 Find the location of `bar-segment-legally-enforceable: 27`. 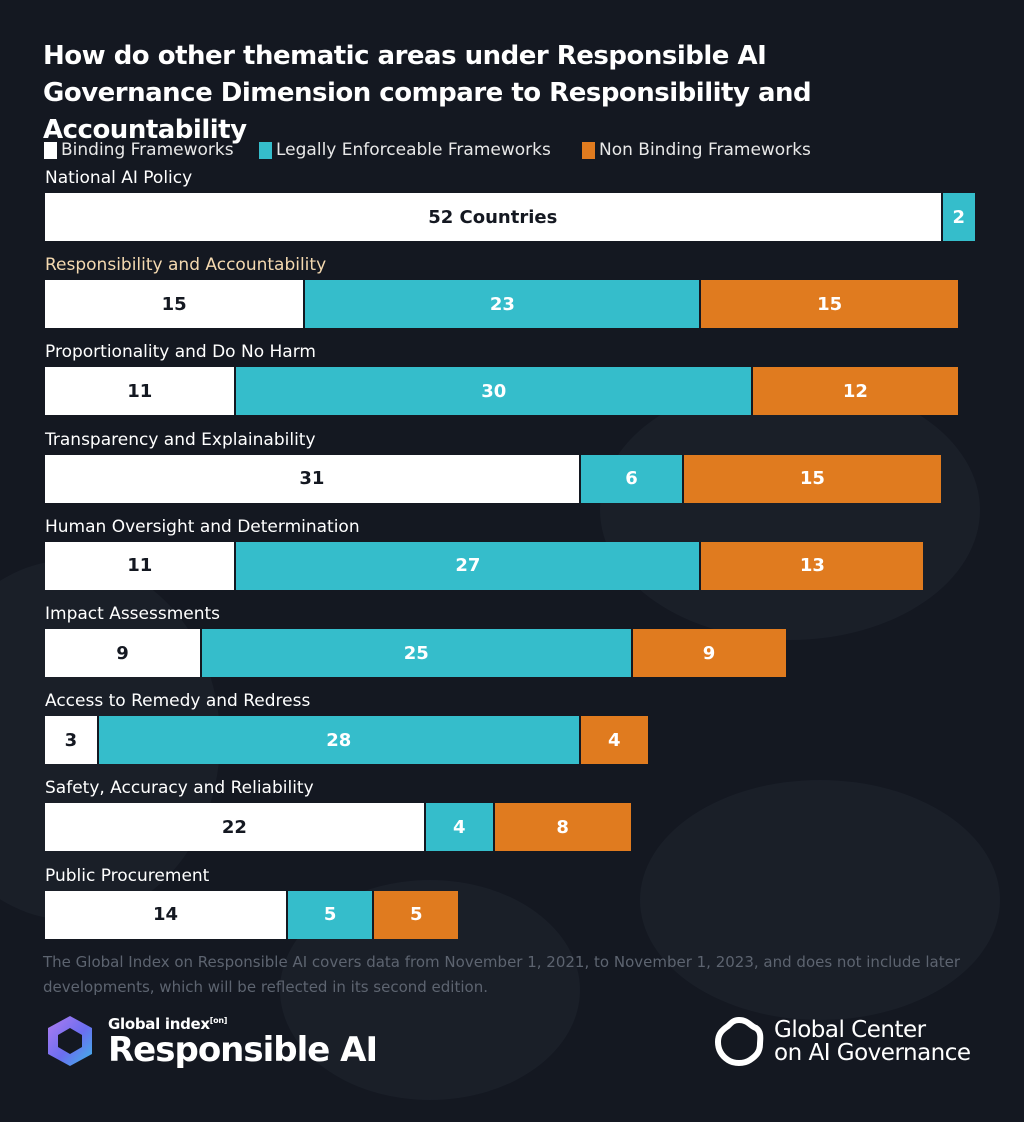

bar-segment-legally-enforceable: 27 is located at coordinates (467, 565).